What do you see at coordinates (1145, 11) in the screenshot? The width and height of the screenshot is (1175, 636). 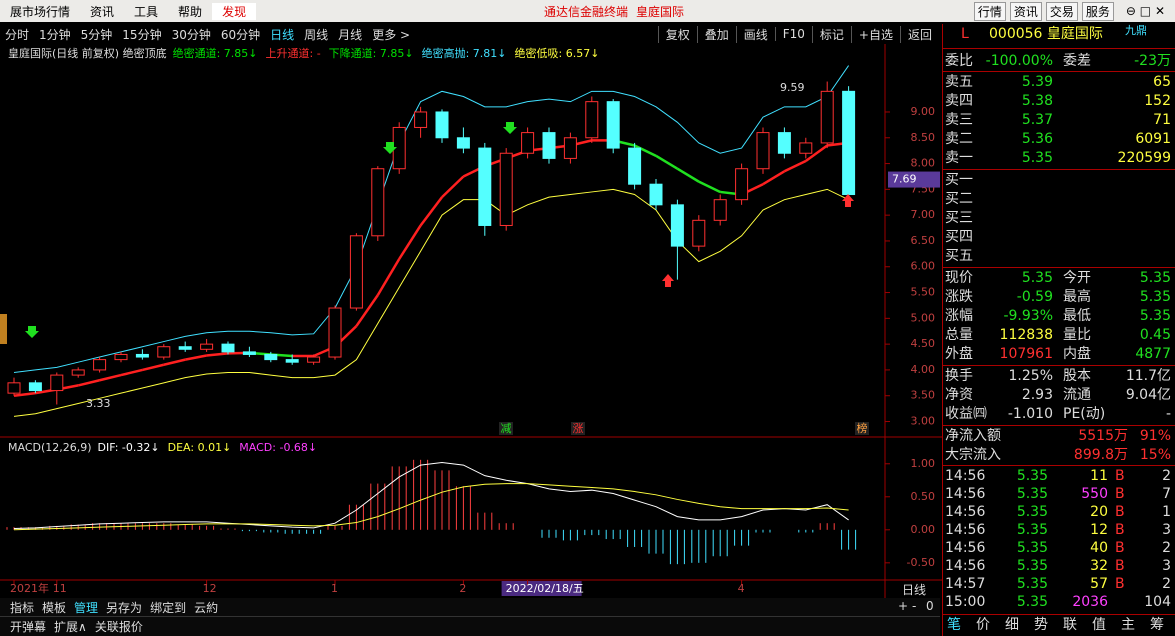 I see `window-controls: ⊖ □ ✕` at bounding box center [1145, 11].